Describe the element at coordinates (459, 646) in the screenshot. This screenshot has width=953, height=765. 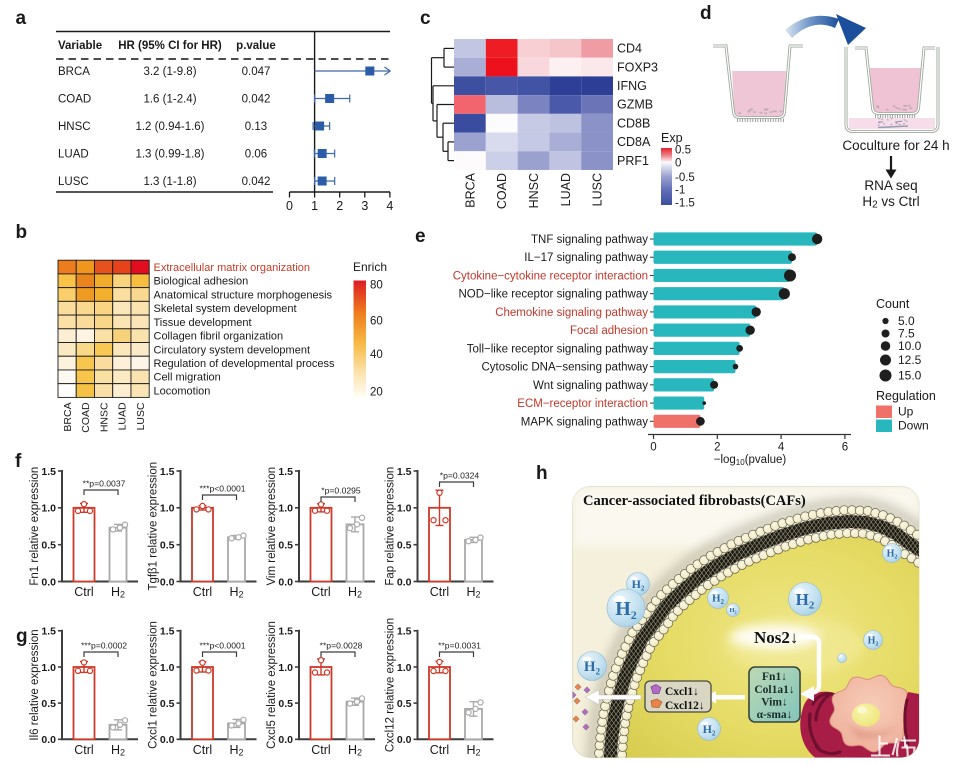
I see `svg-text: **p=0.0031` at that location.